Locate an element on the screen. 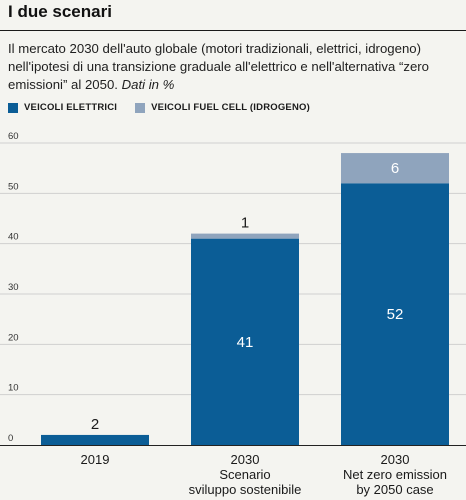 The height and width of the screenshot is (500, 466). data-label-electric: 41 is located at coordinates (245, 342).